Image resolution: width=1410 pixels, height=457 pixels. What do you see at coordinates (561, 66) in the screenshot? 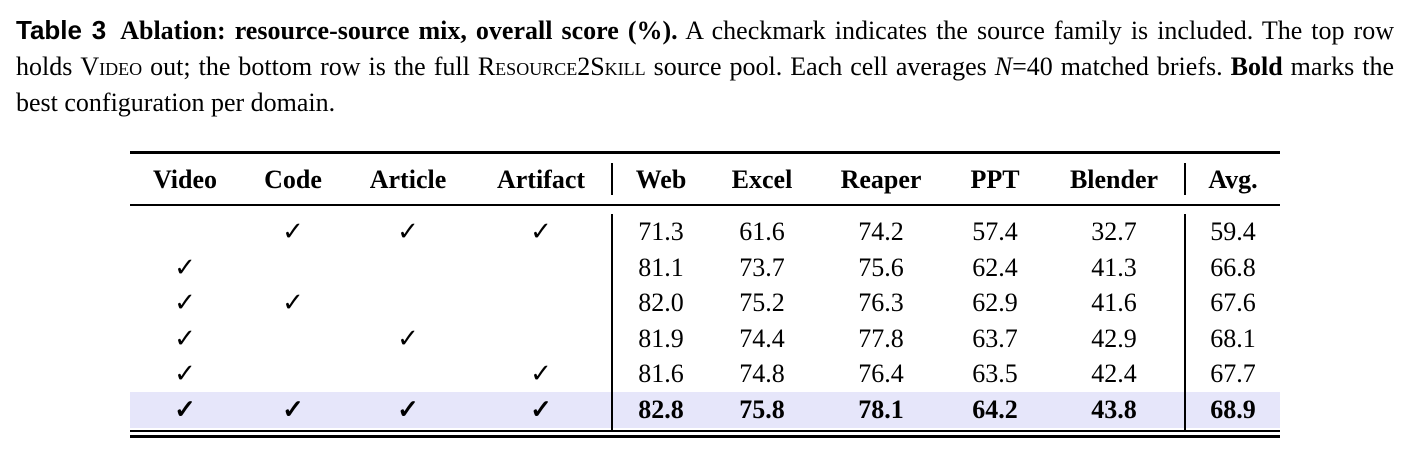
I see `caption-smallcaps: Resource2Skill` at bounding box center [561, 66].